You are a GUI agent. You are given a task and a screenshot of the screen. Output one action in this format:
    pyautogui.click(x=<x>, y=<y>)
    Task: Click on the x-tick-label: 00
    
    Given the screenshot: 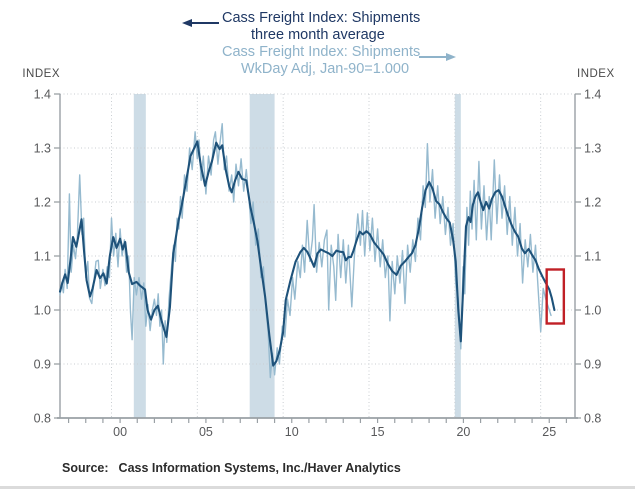 What is the action you would take?
    pyautogui.click(x=120, y=432)
    